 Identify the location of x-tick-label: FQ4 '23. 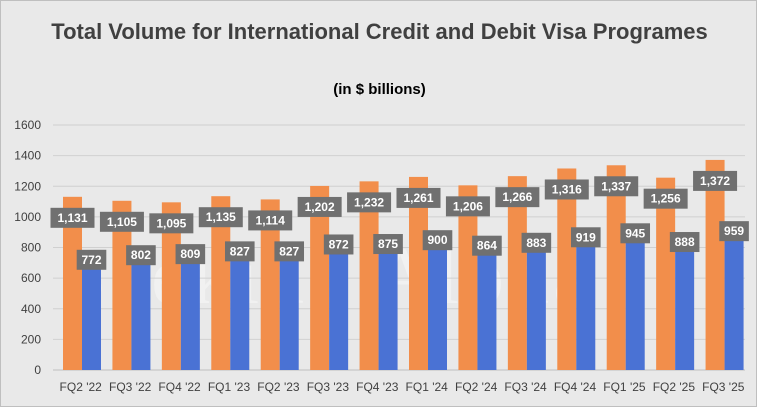
(377, 387).